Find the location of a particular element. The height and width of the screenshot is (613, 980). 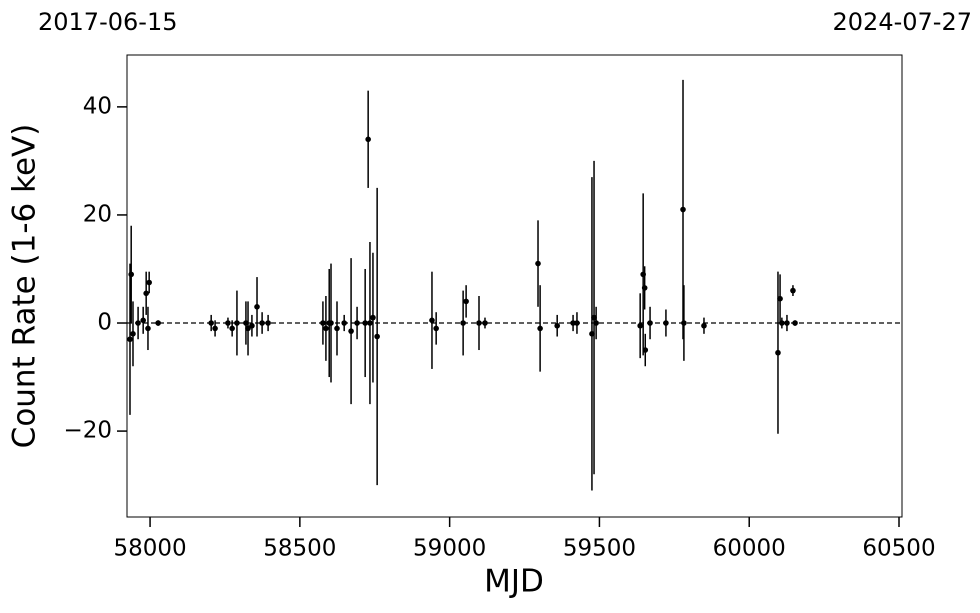

annotation: 2017-06-15 is located at coordinates (107, 22).